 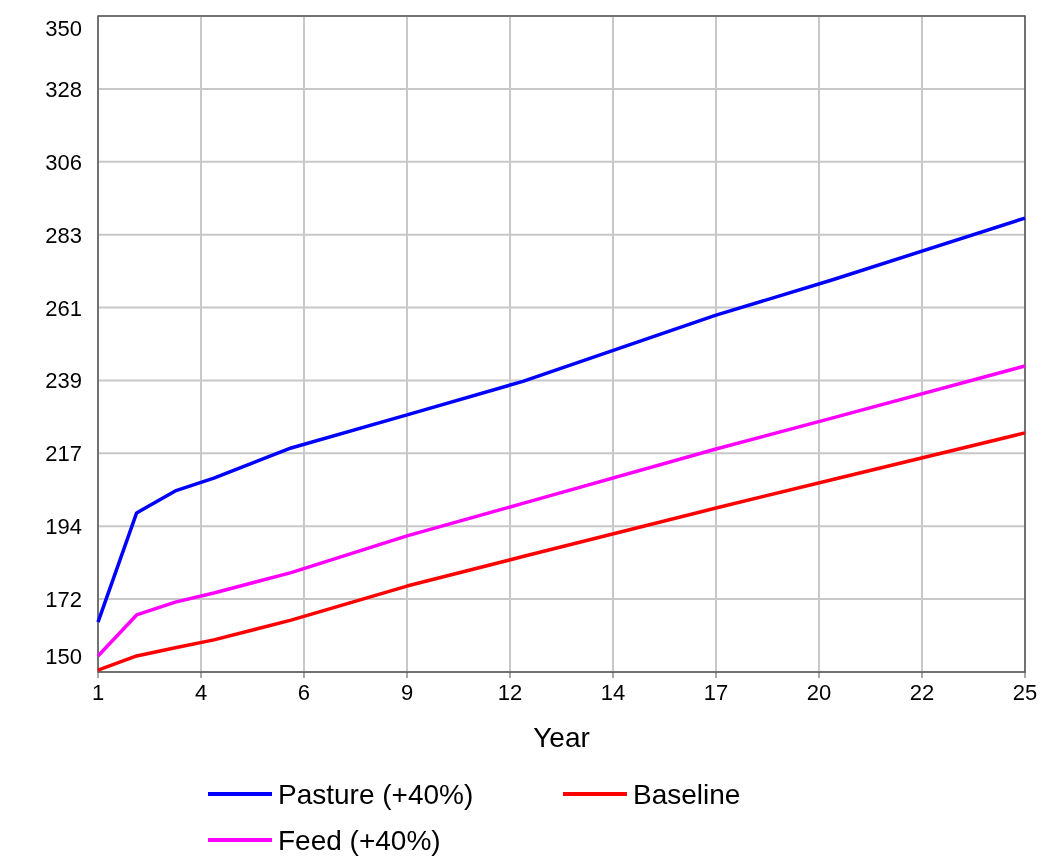 I want to click on x-tick-label: 12, so click(x=510, y=692).